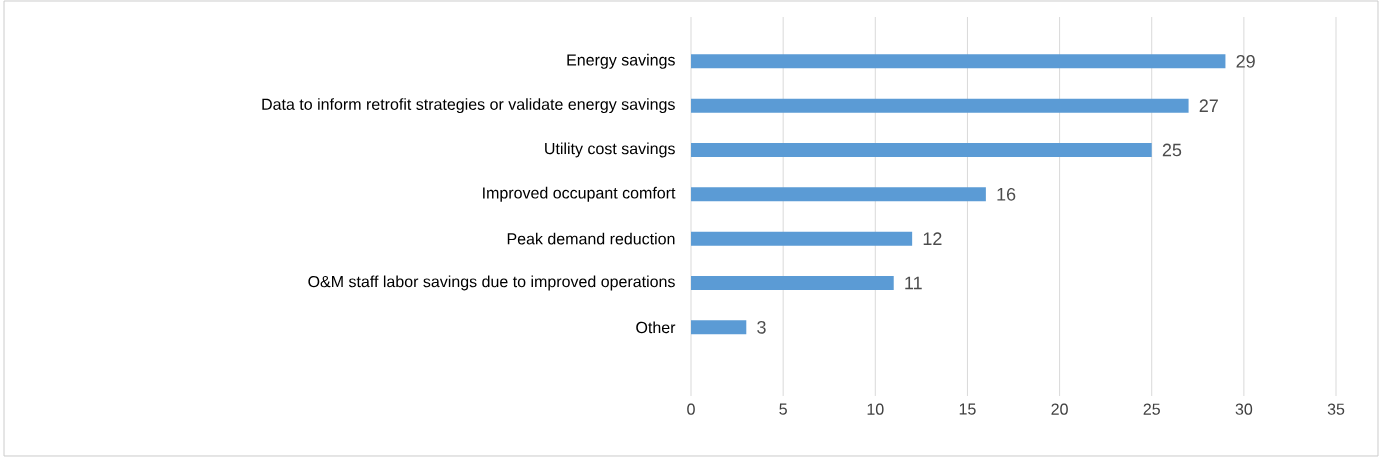  Describe the element at coordinates (591, 238) in the screenshot. I see `y-tick-label: Peak demand reduction` at that location.